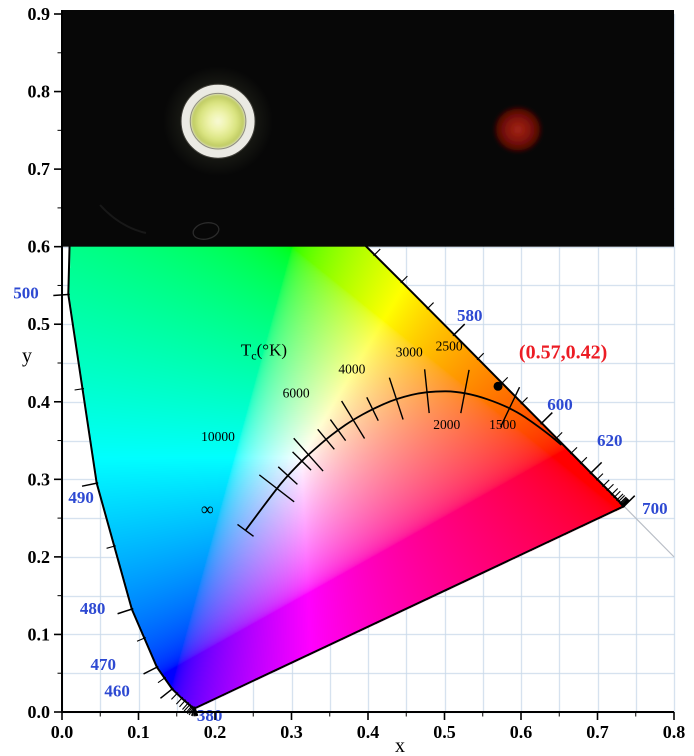 This screenshot has width=694, height=756. Describe the element at coordinates (351, 369) in the screenshot. I see `cct-label-4000: 4000` at that location.